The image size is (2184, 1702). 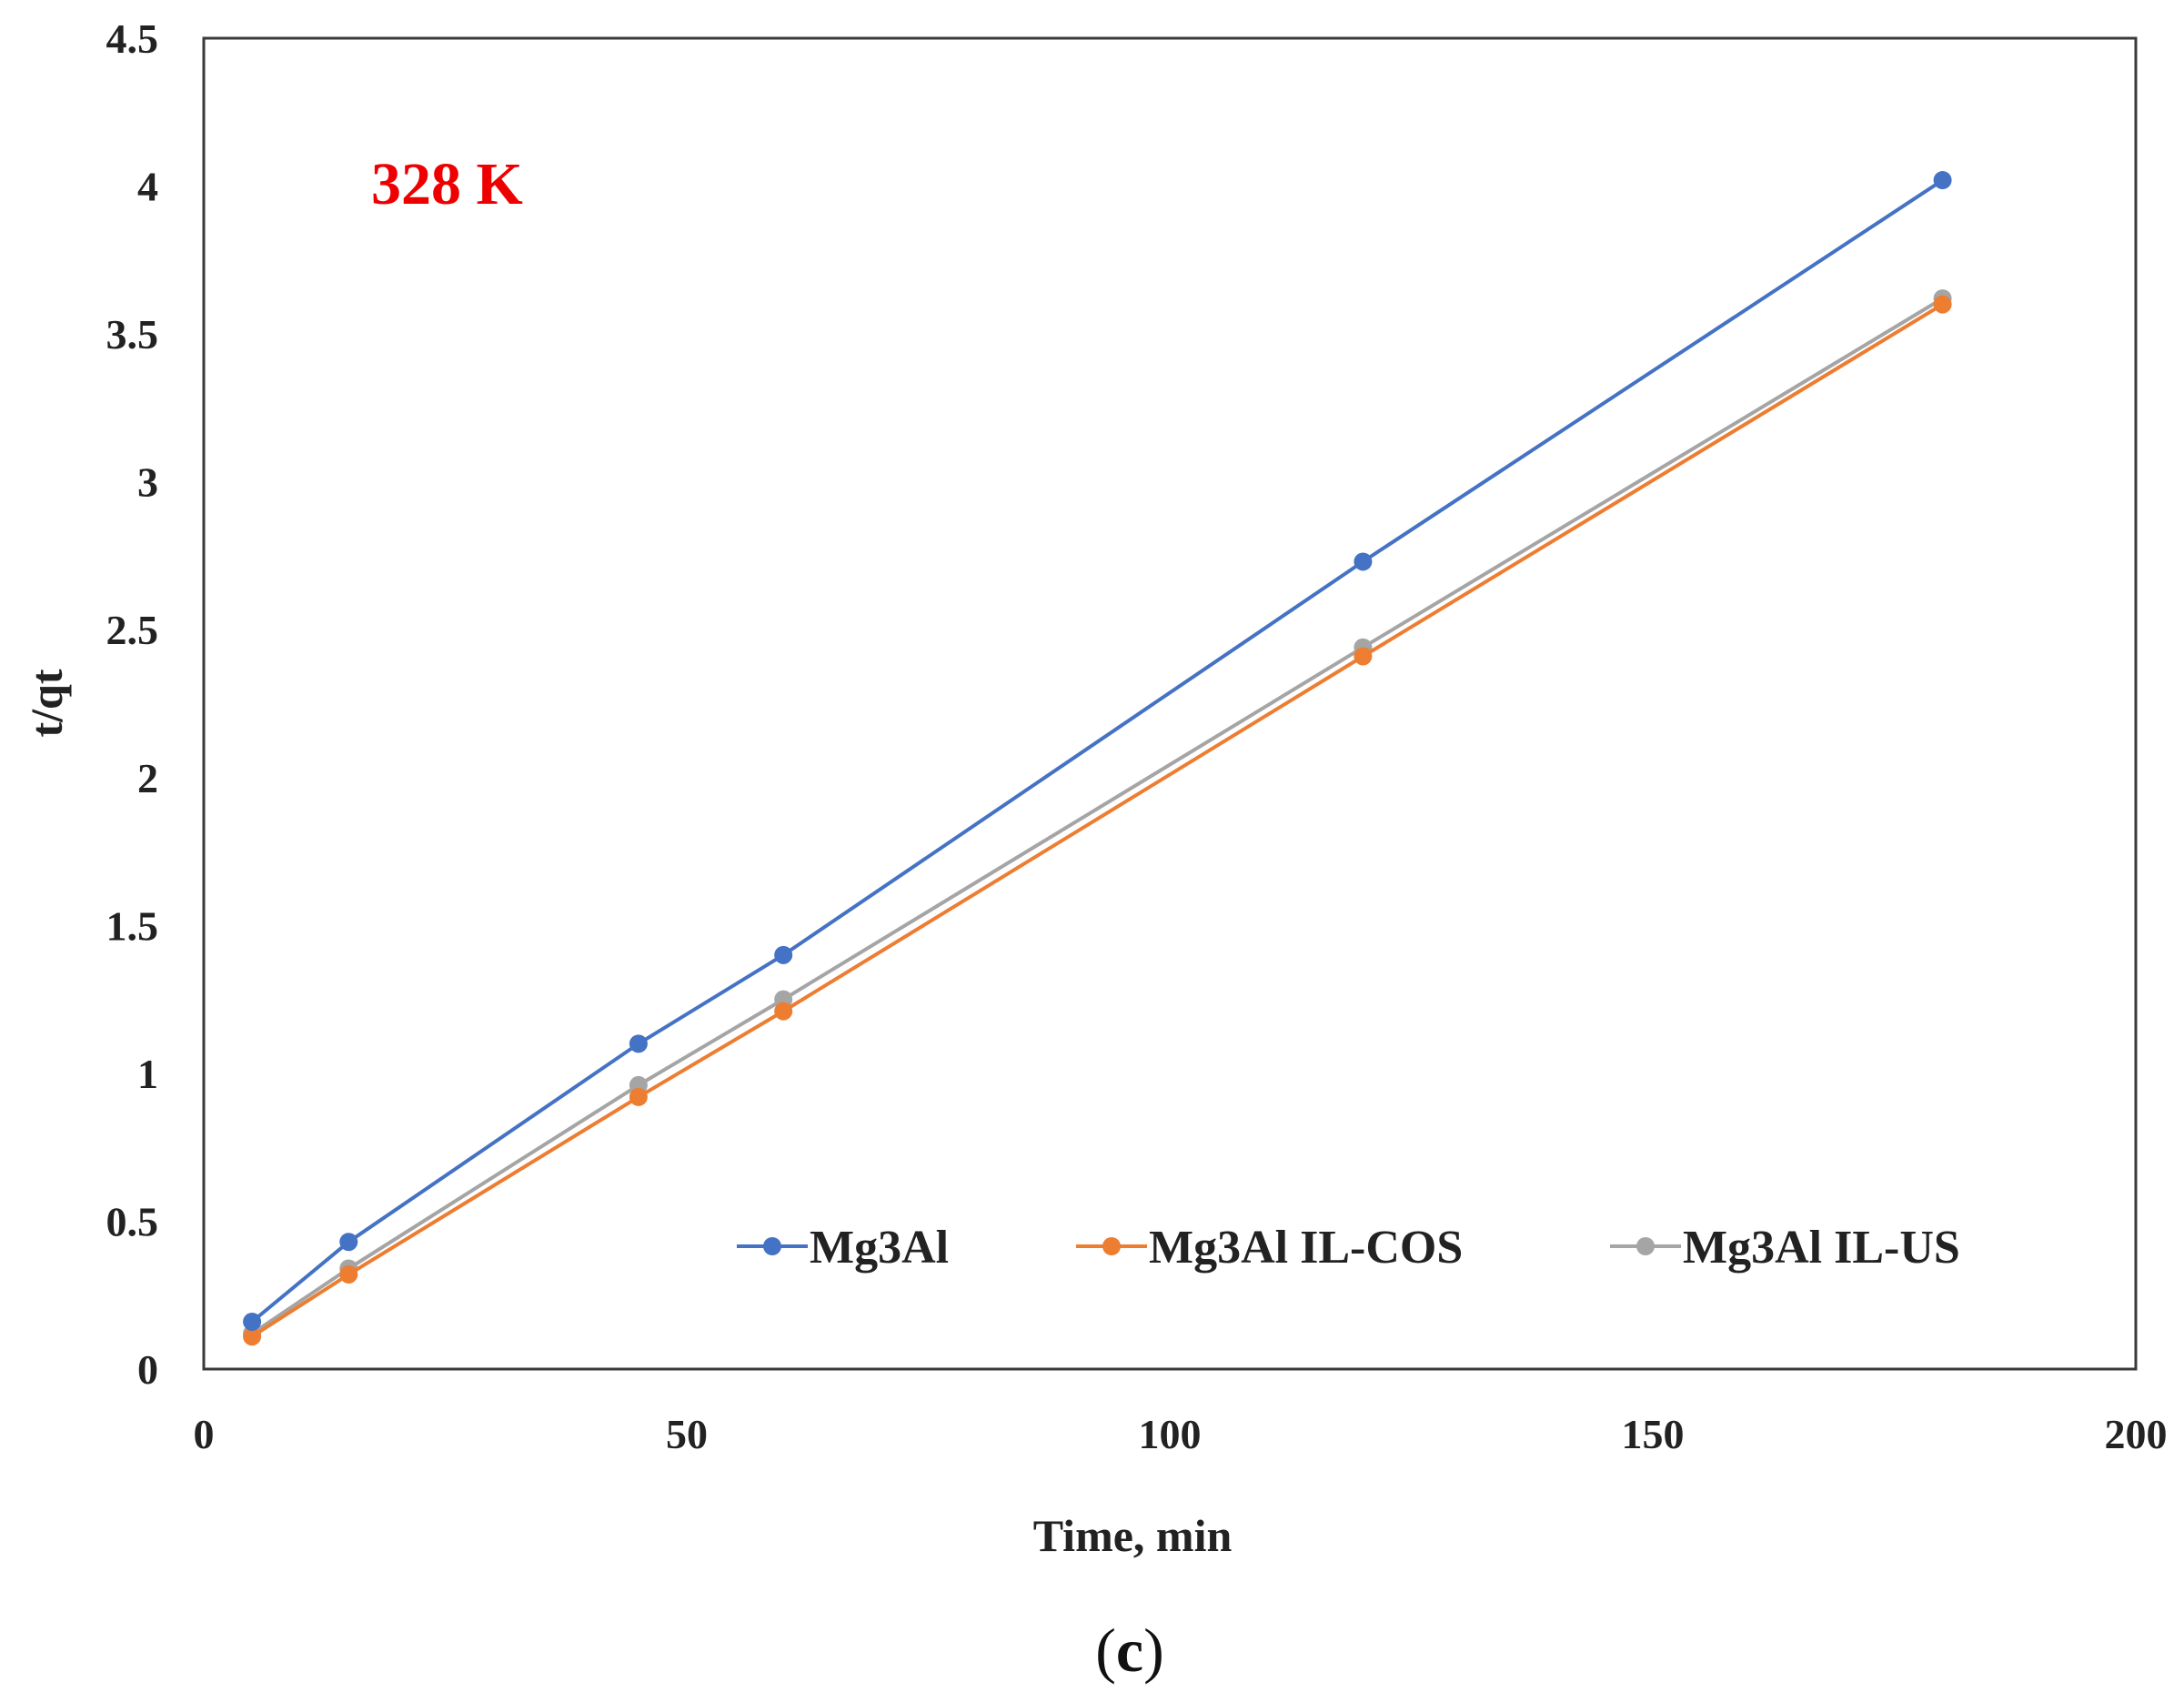 I want to click on x-tick-label: 50, so click(x=687, y=1434).